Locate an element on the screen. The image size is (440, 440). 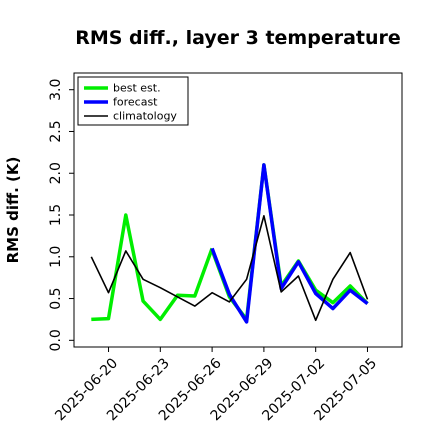
series-forecast-line is located at coordinates (289, 243).